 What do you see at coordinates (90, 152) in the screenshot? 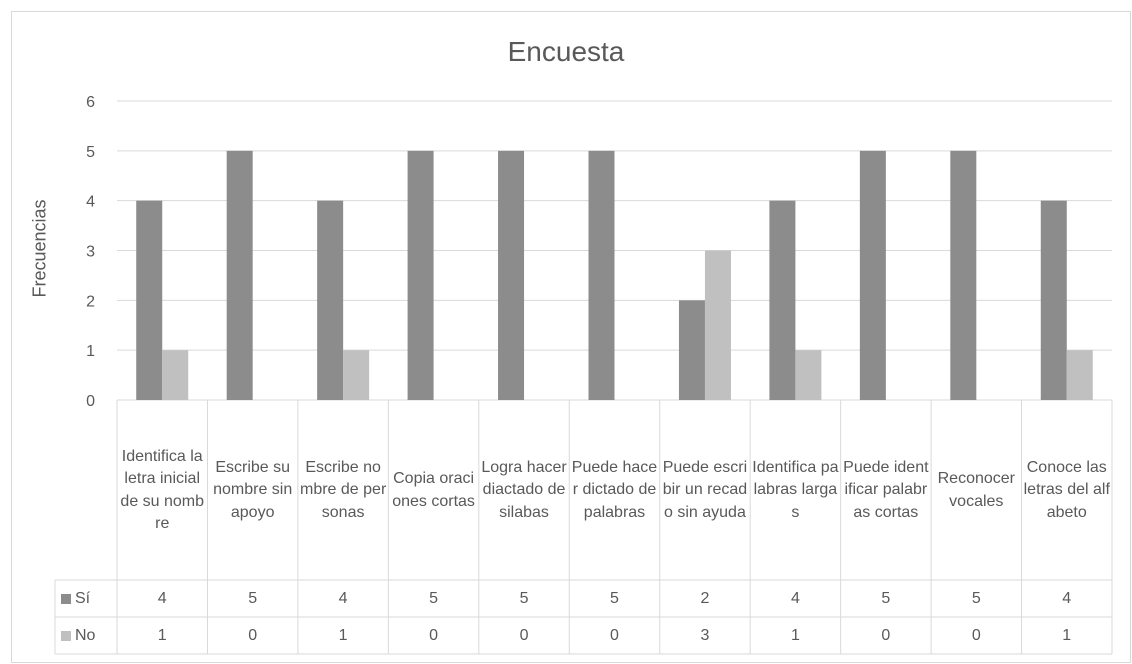
I see `y-tick-label: 5` at bounding box center [90, 152].